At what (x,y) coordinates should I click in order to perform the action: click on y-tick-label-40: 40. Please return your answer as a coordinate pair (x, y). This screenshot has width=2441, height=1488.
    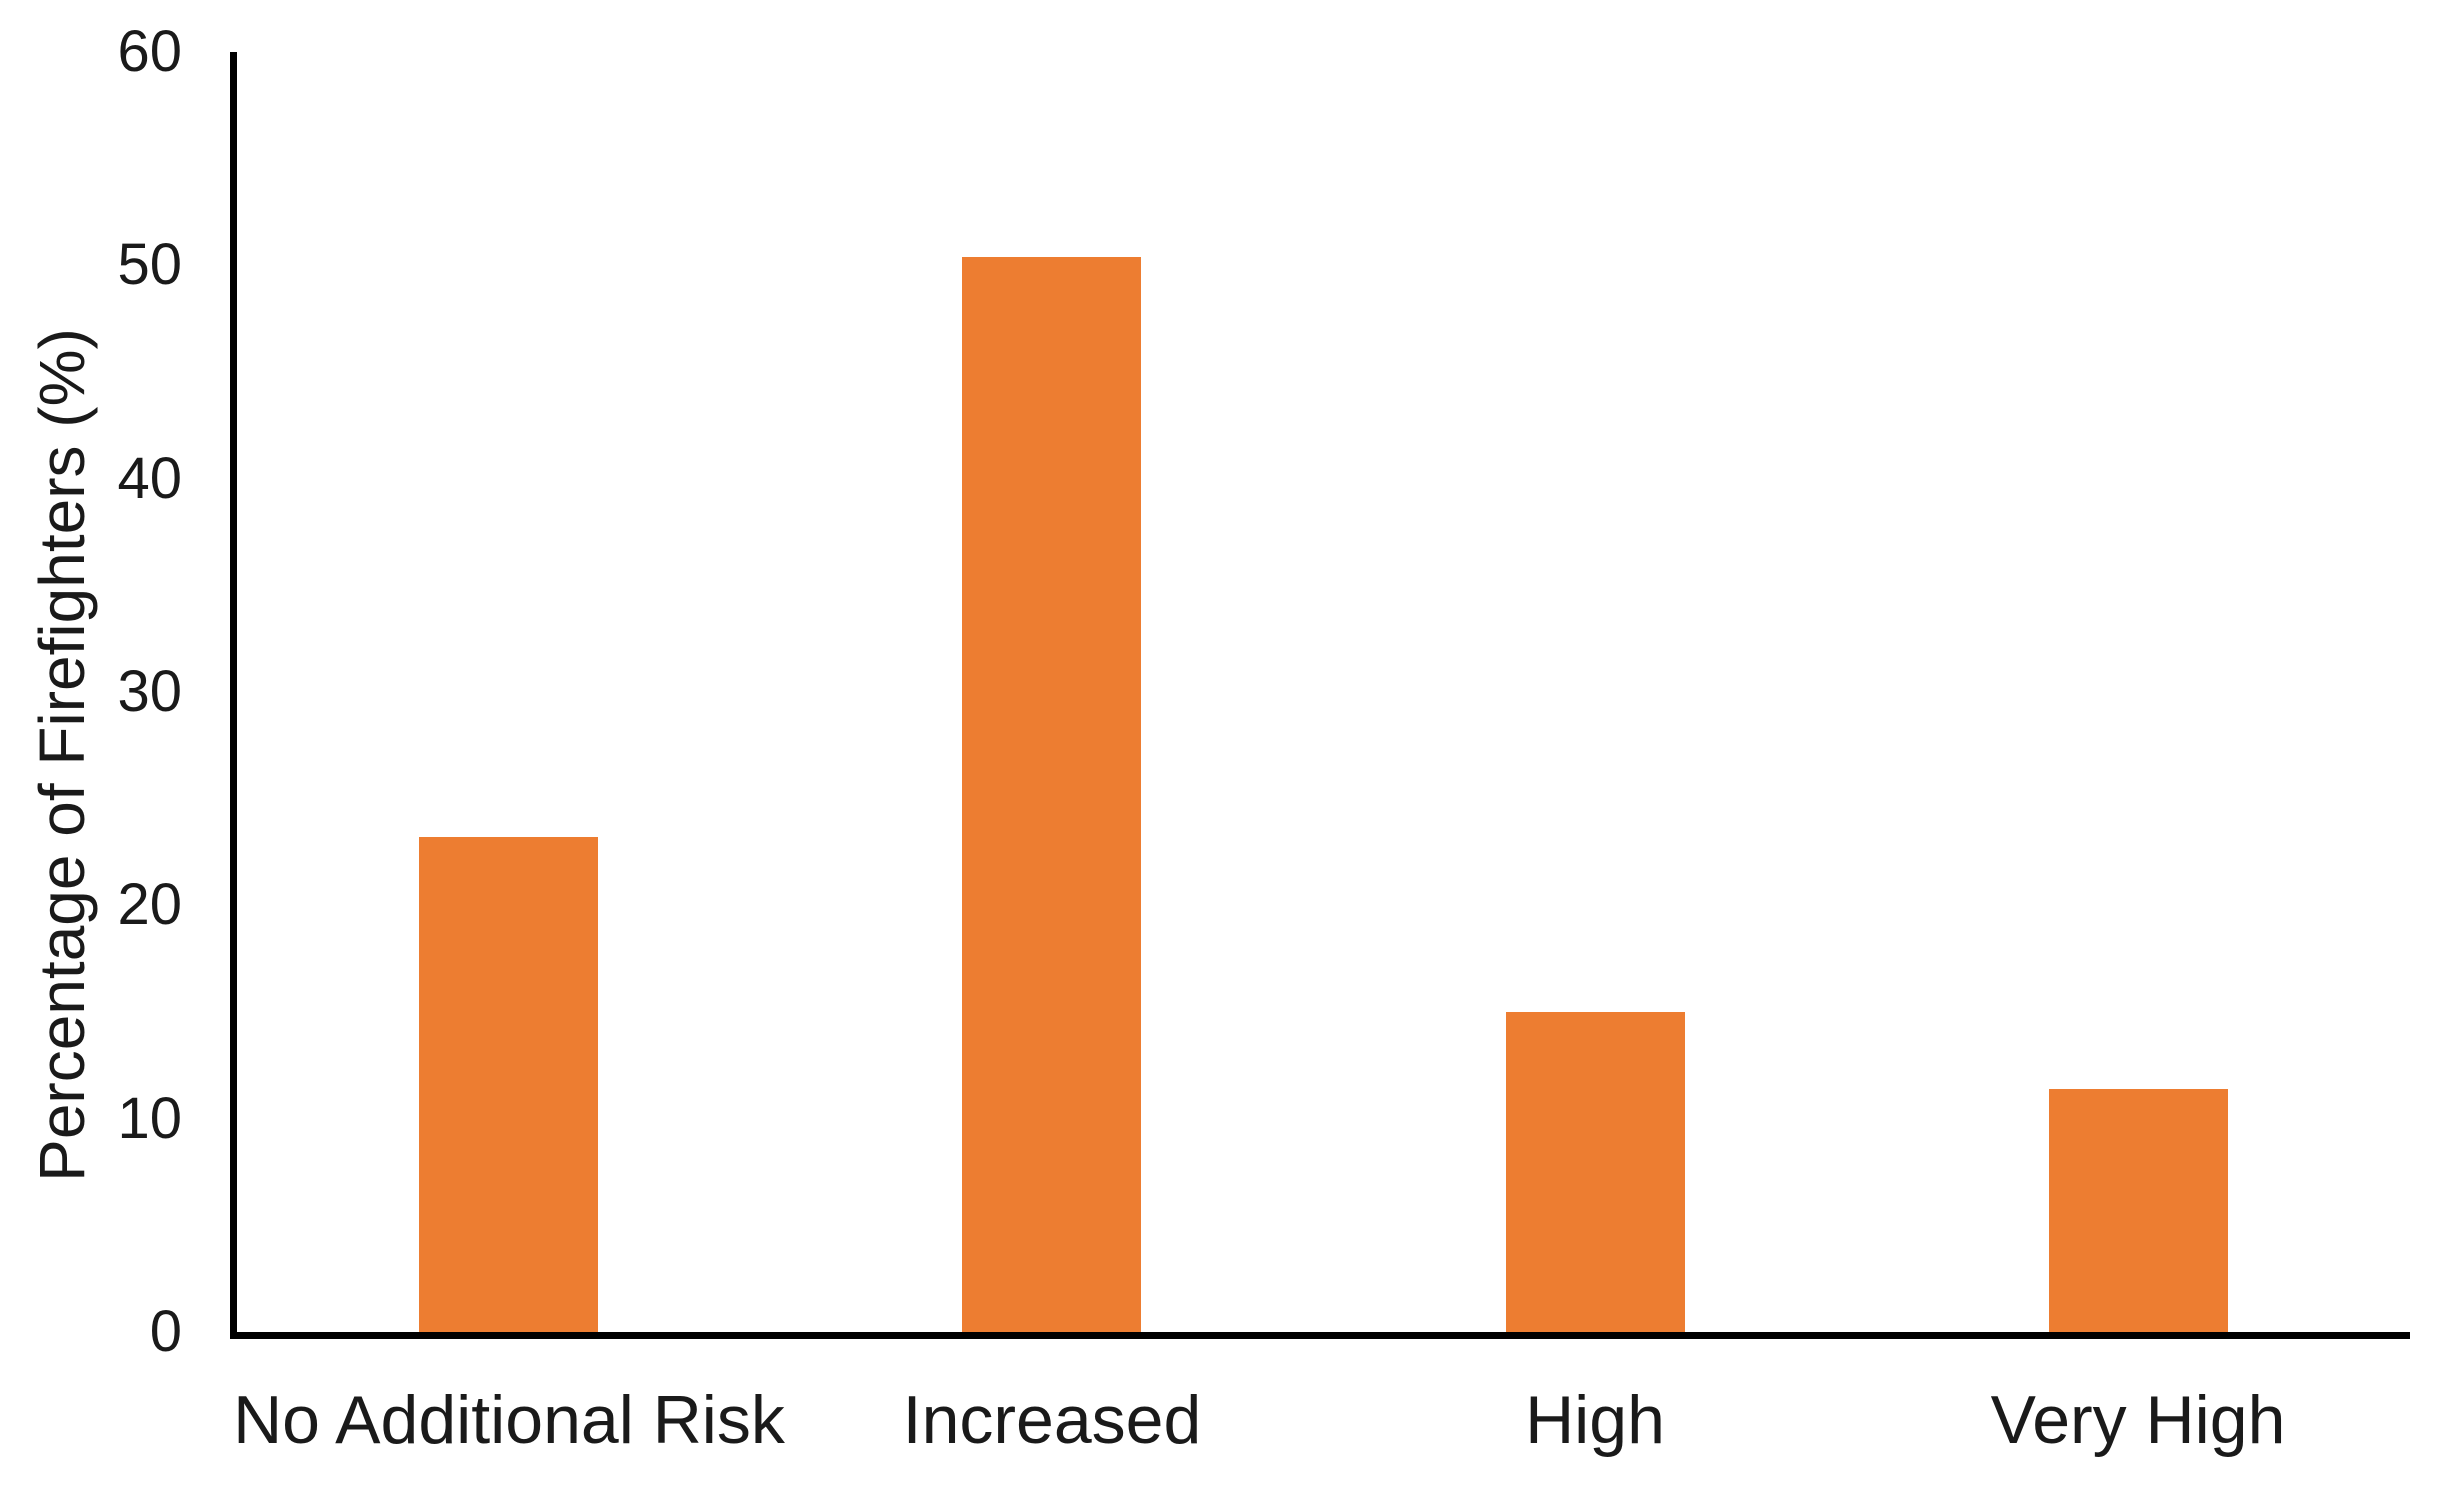
    Looking at the image, I should click on (149, 478).